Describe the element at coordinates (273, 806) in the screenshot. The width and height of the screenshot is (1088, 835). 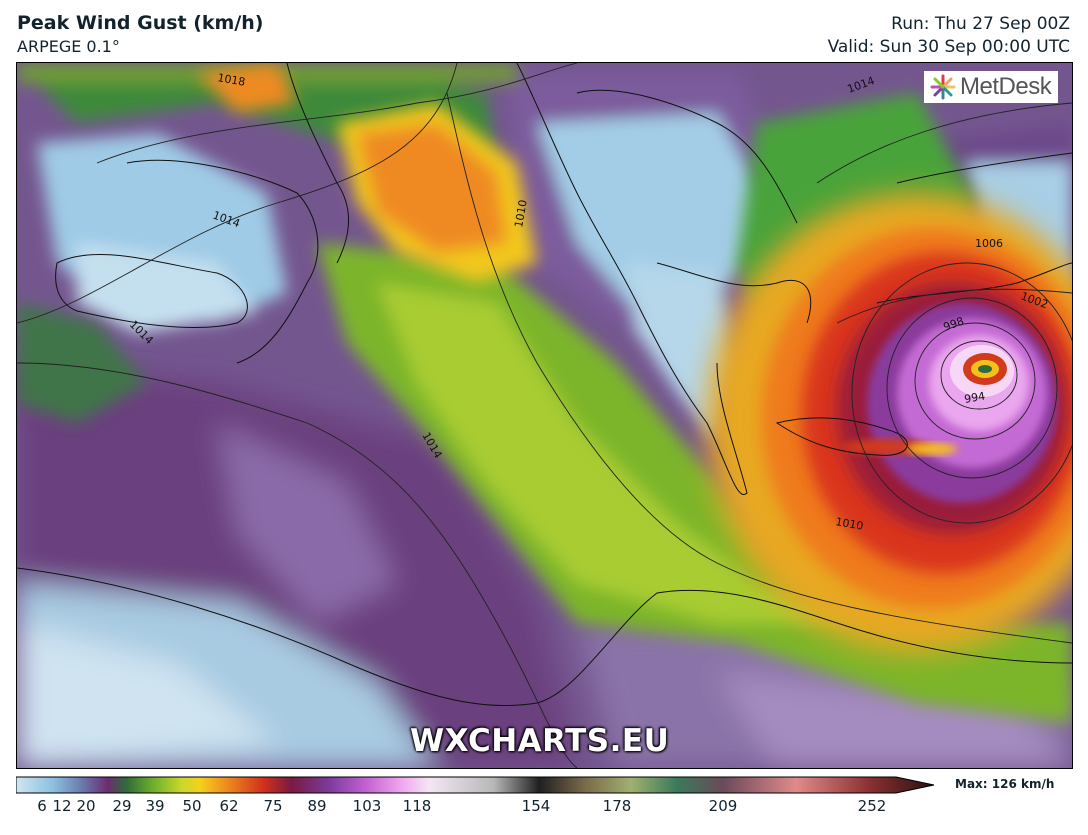
I see `colorbar-tick: 75` at that location.